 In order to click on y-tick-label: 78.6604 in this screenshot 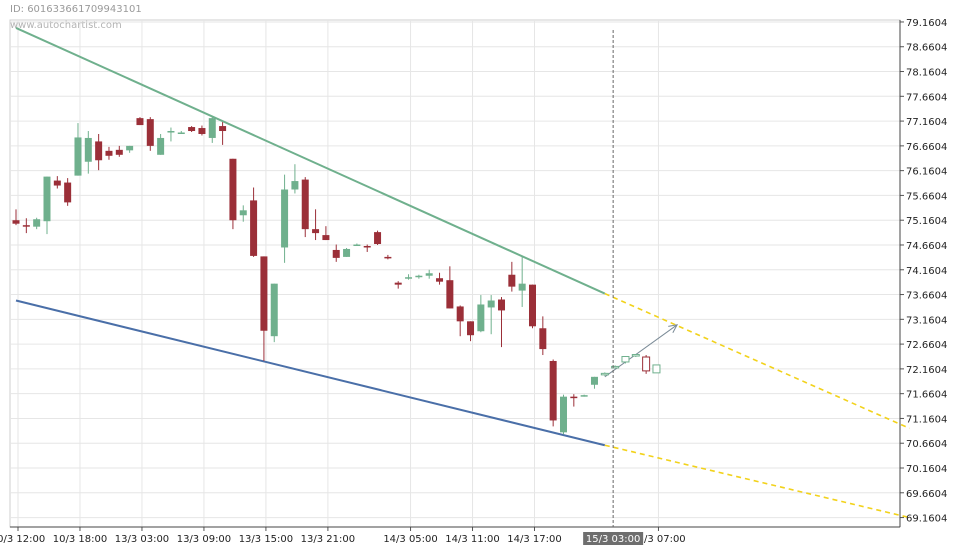, I will do `click(926, 48)`.